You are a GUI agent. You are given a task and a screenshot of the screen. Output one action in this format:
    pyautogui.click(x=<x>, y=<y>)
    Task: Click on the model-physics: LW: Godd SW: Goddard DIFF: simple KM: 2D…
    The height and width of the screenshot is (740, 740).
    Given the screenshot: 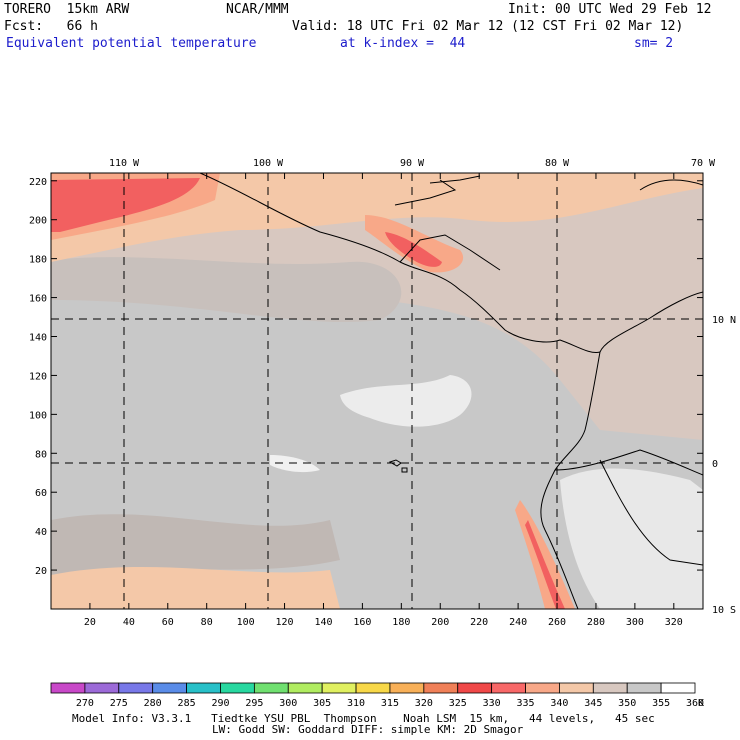 What is the action you would take?
    pyautogui.click(x=368, y=729)
    